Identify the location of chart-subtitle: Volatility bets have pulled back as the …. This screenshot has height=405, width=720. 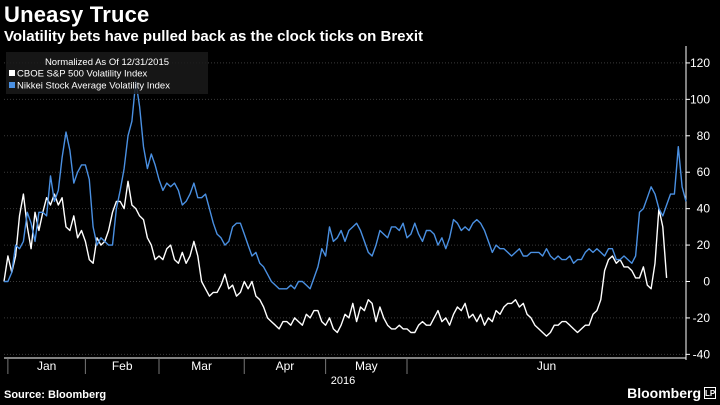
(214, 36).